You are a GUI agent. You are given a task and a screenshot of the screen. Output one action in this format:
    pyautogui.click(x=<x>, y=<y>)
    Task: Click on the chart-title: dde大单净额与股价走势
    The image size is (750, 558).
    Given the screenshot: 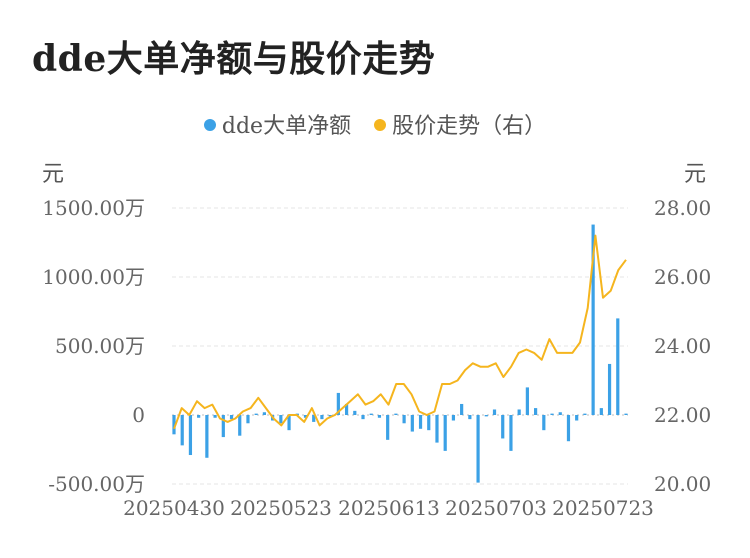 What is the action you would take?
    pyautogui.click(x=234, y=59)
    